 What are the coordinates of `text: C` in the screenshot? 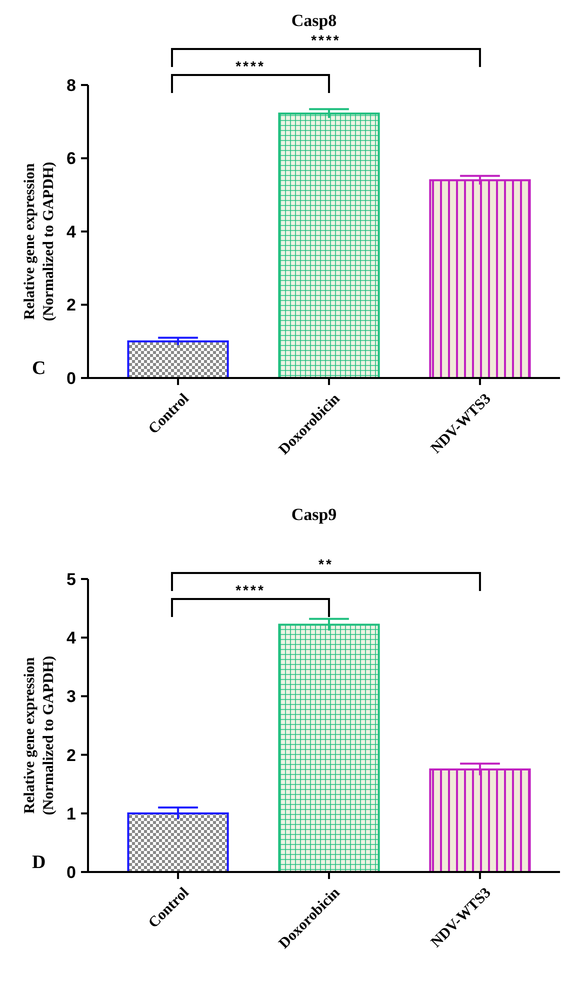 It's located at (39, 368).